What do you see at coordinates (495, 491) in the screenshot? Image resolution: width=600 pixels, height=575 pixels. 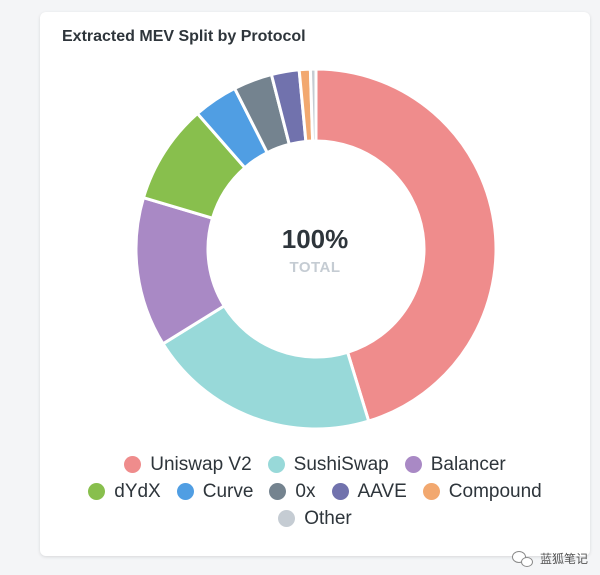 I see `legend-label: Compound` at bounding box center [495, 491].